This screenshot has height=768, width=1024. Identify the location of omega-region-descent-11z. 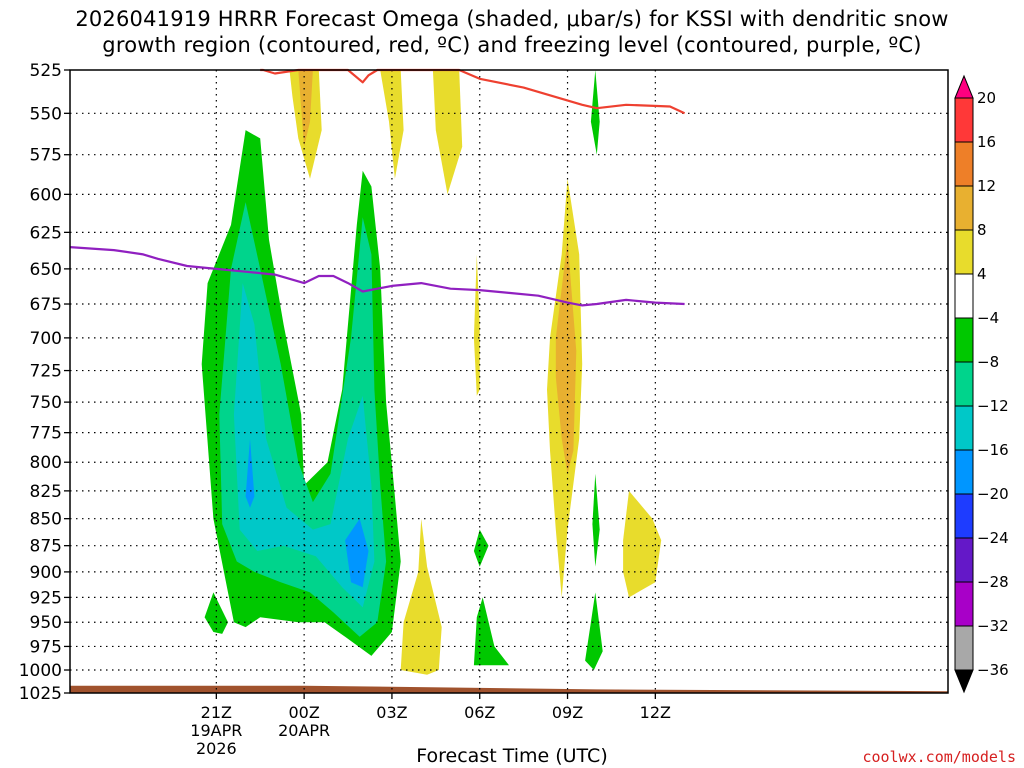
(642, 544).